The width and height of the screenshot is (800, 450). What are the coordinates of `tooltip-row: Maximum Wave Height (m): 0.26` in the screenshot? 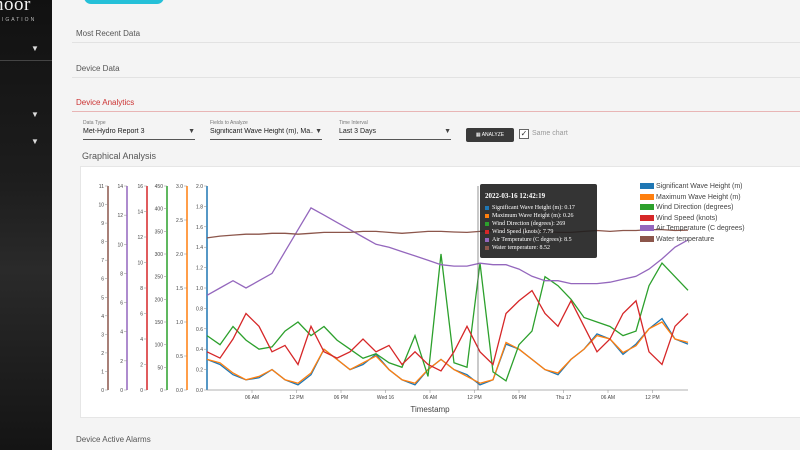 It's located at (541, 216).